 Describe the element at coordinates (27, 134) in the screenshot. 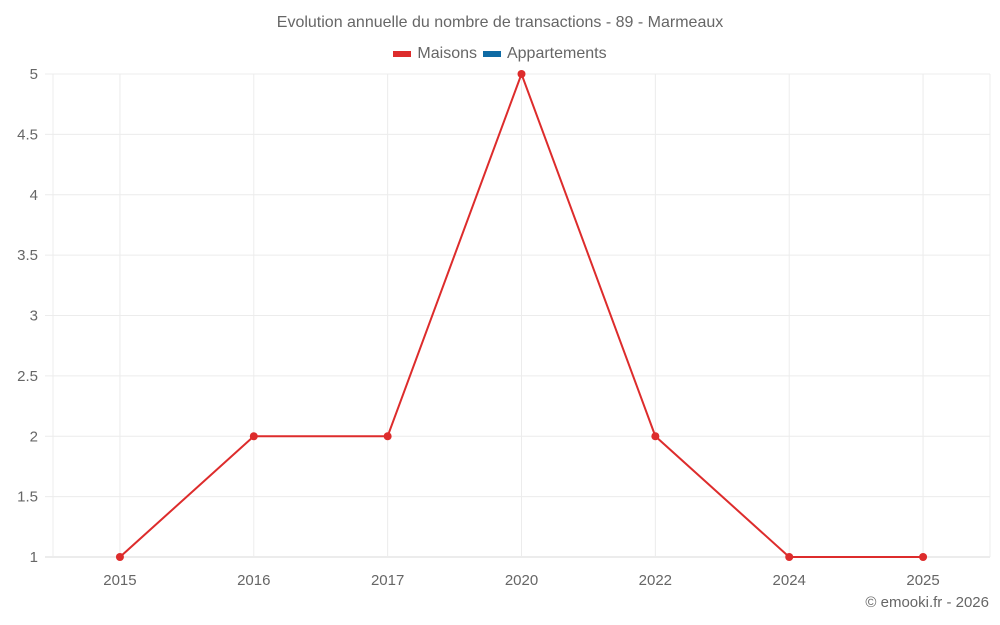

I see `y-tick-label: 4.5` at that location.